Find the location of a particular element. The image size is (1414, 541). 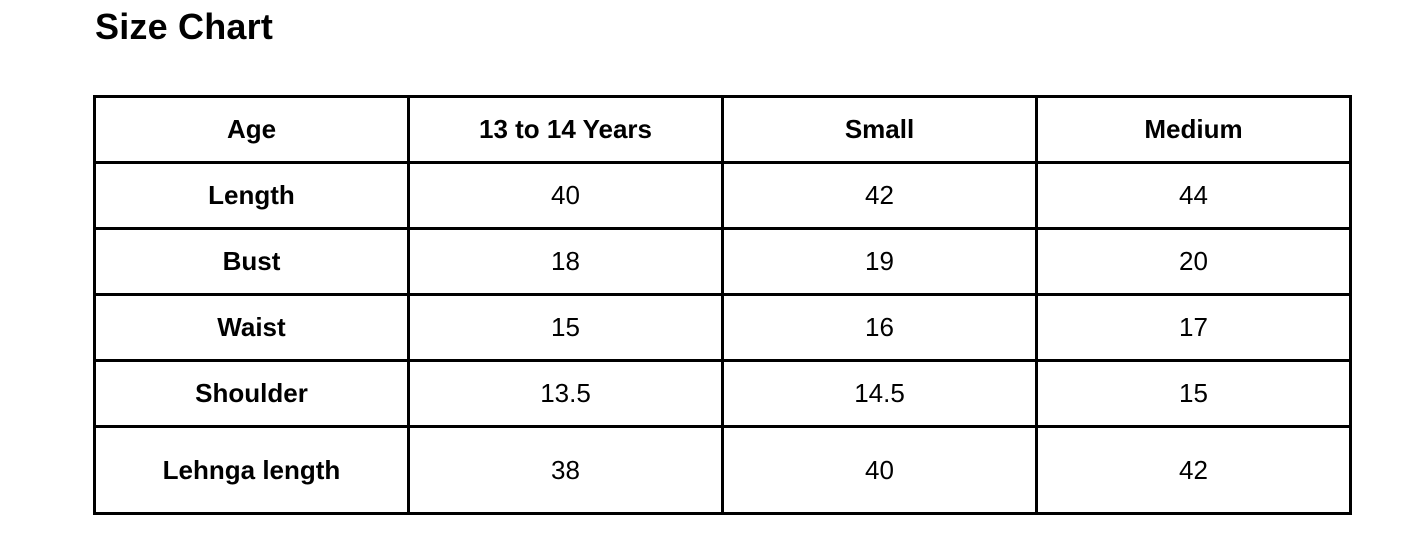

table-row: Lehnga length 38 40 42 is located at coordinates (722, 470).